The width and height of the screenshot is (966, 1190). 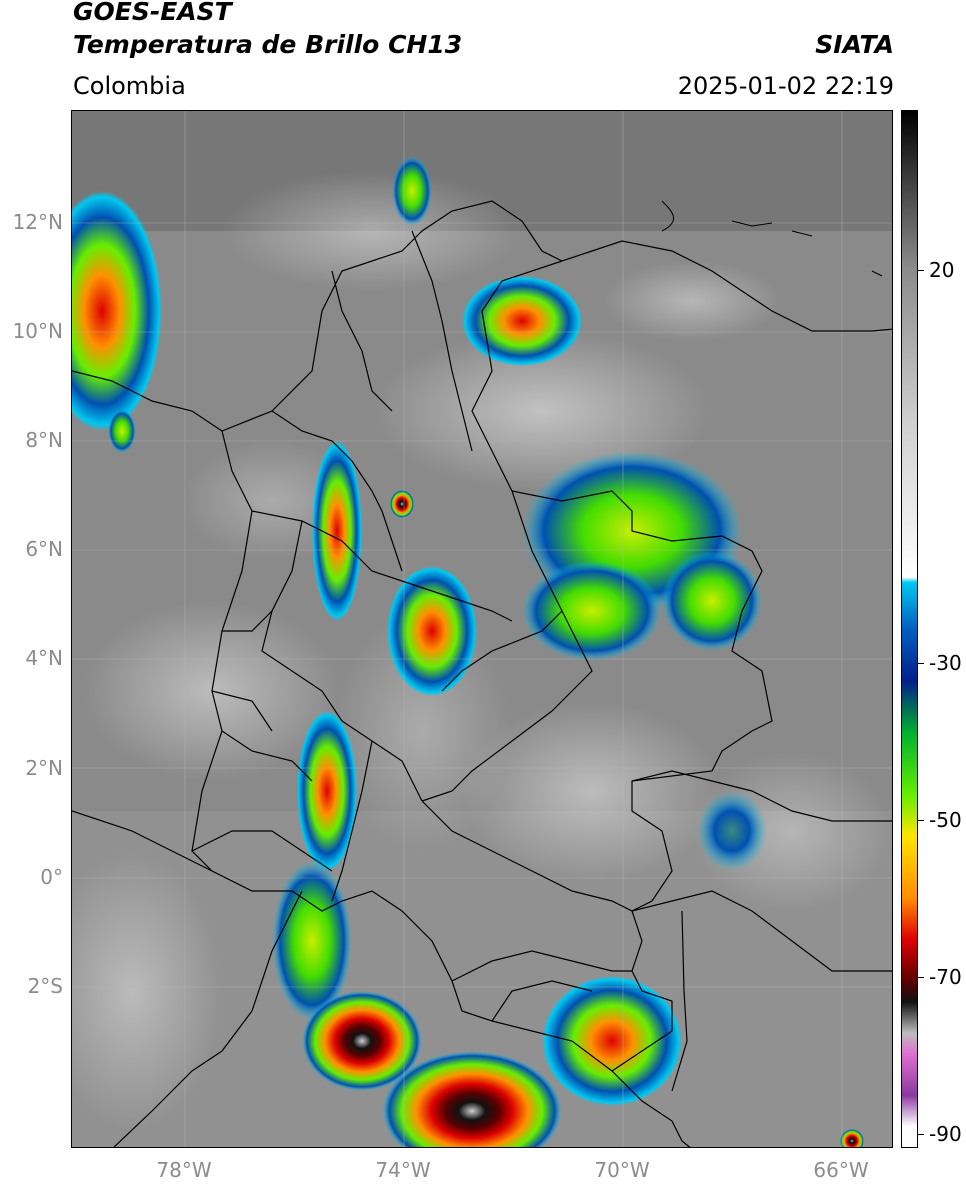 I want to click on colorbar-label: -30, so click(x=945, y=663).